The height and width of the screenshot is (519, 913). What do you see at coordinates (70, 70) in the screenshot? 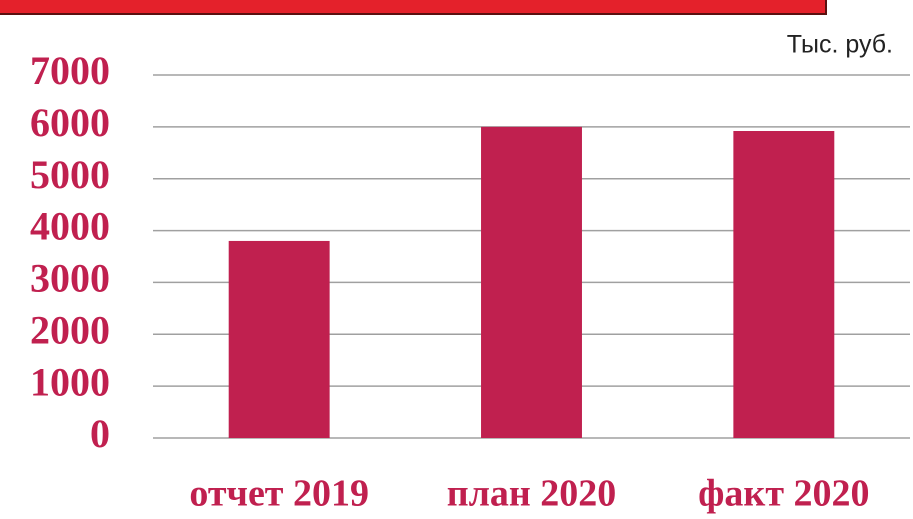
I see `y-tick-label: 7000` at bounding box center [70, 70].